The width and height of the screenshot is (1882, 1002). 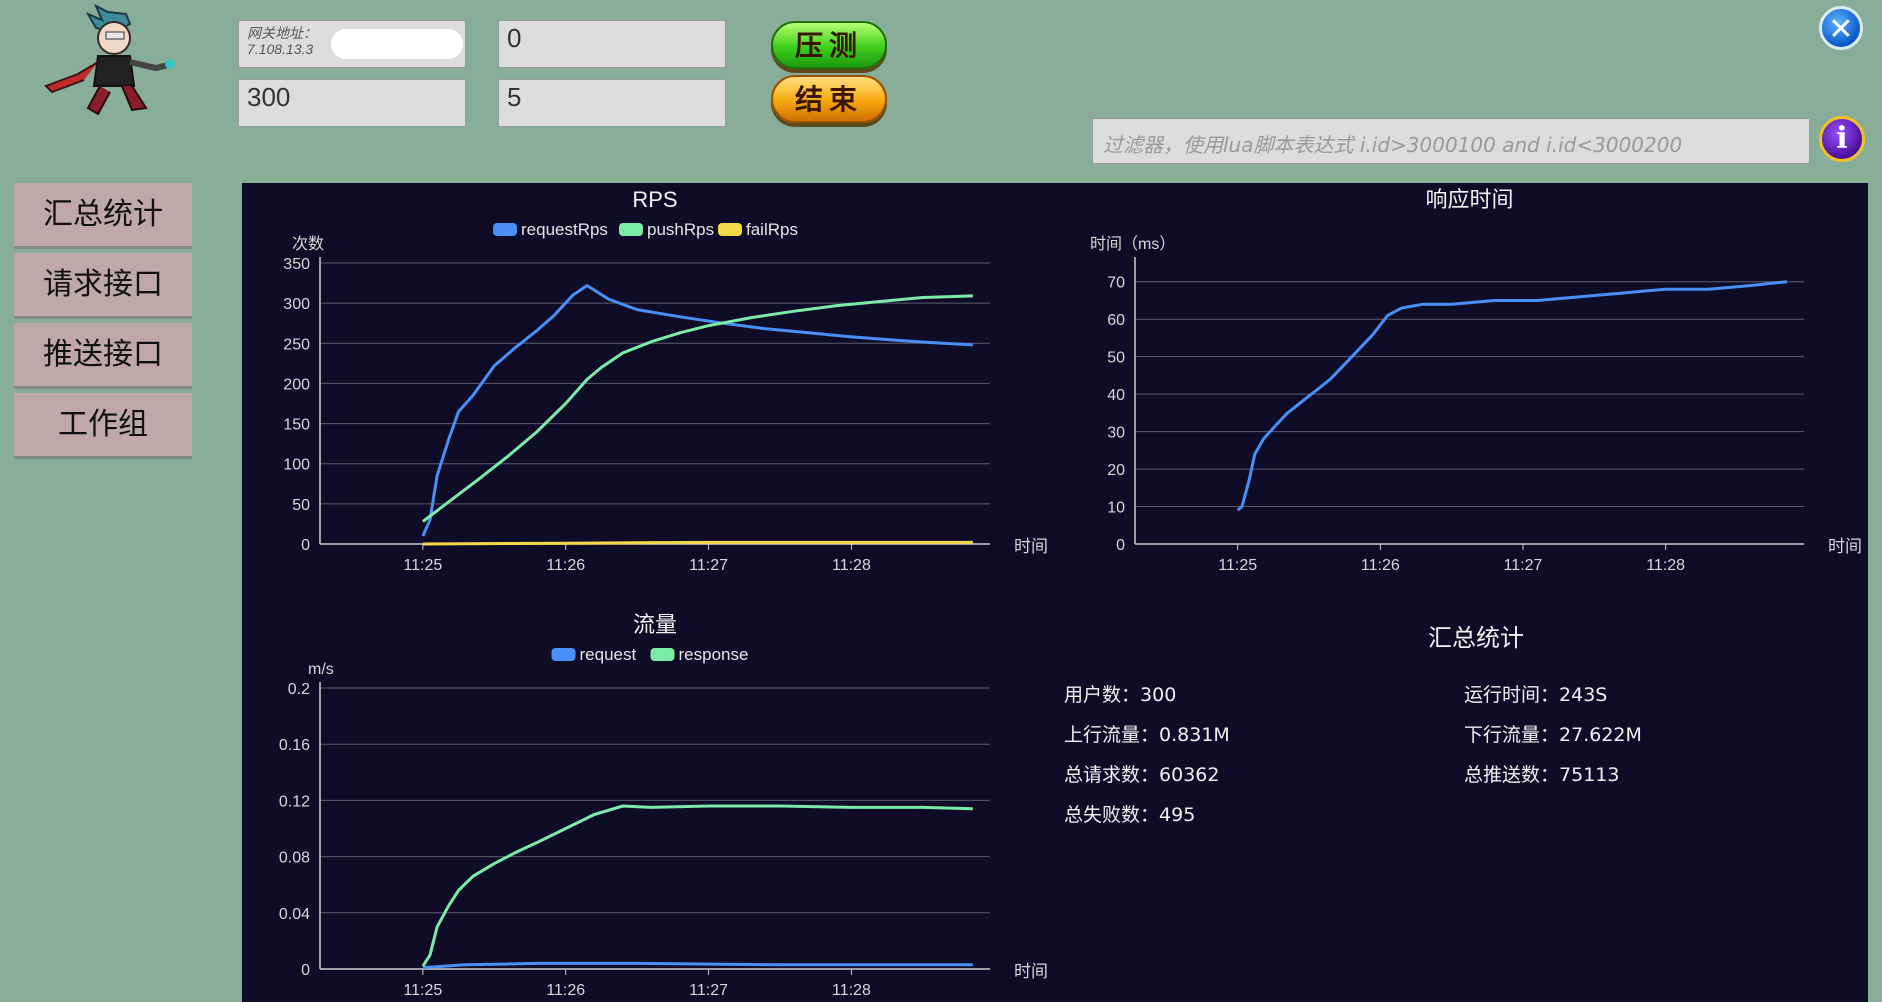 I want to click on legend-label: request, so click(x=608, y=654).